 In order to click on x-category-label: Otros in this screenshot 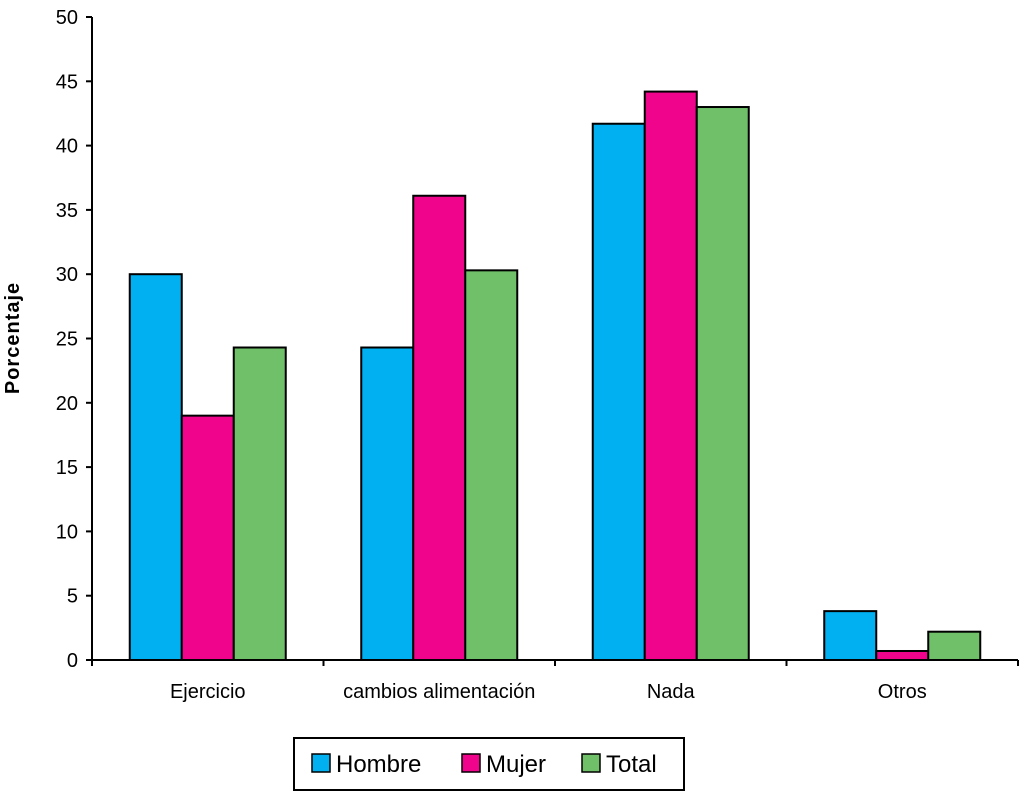, I will do `click(902, 692)`.